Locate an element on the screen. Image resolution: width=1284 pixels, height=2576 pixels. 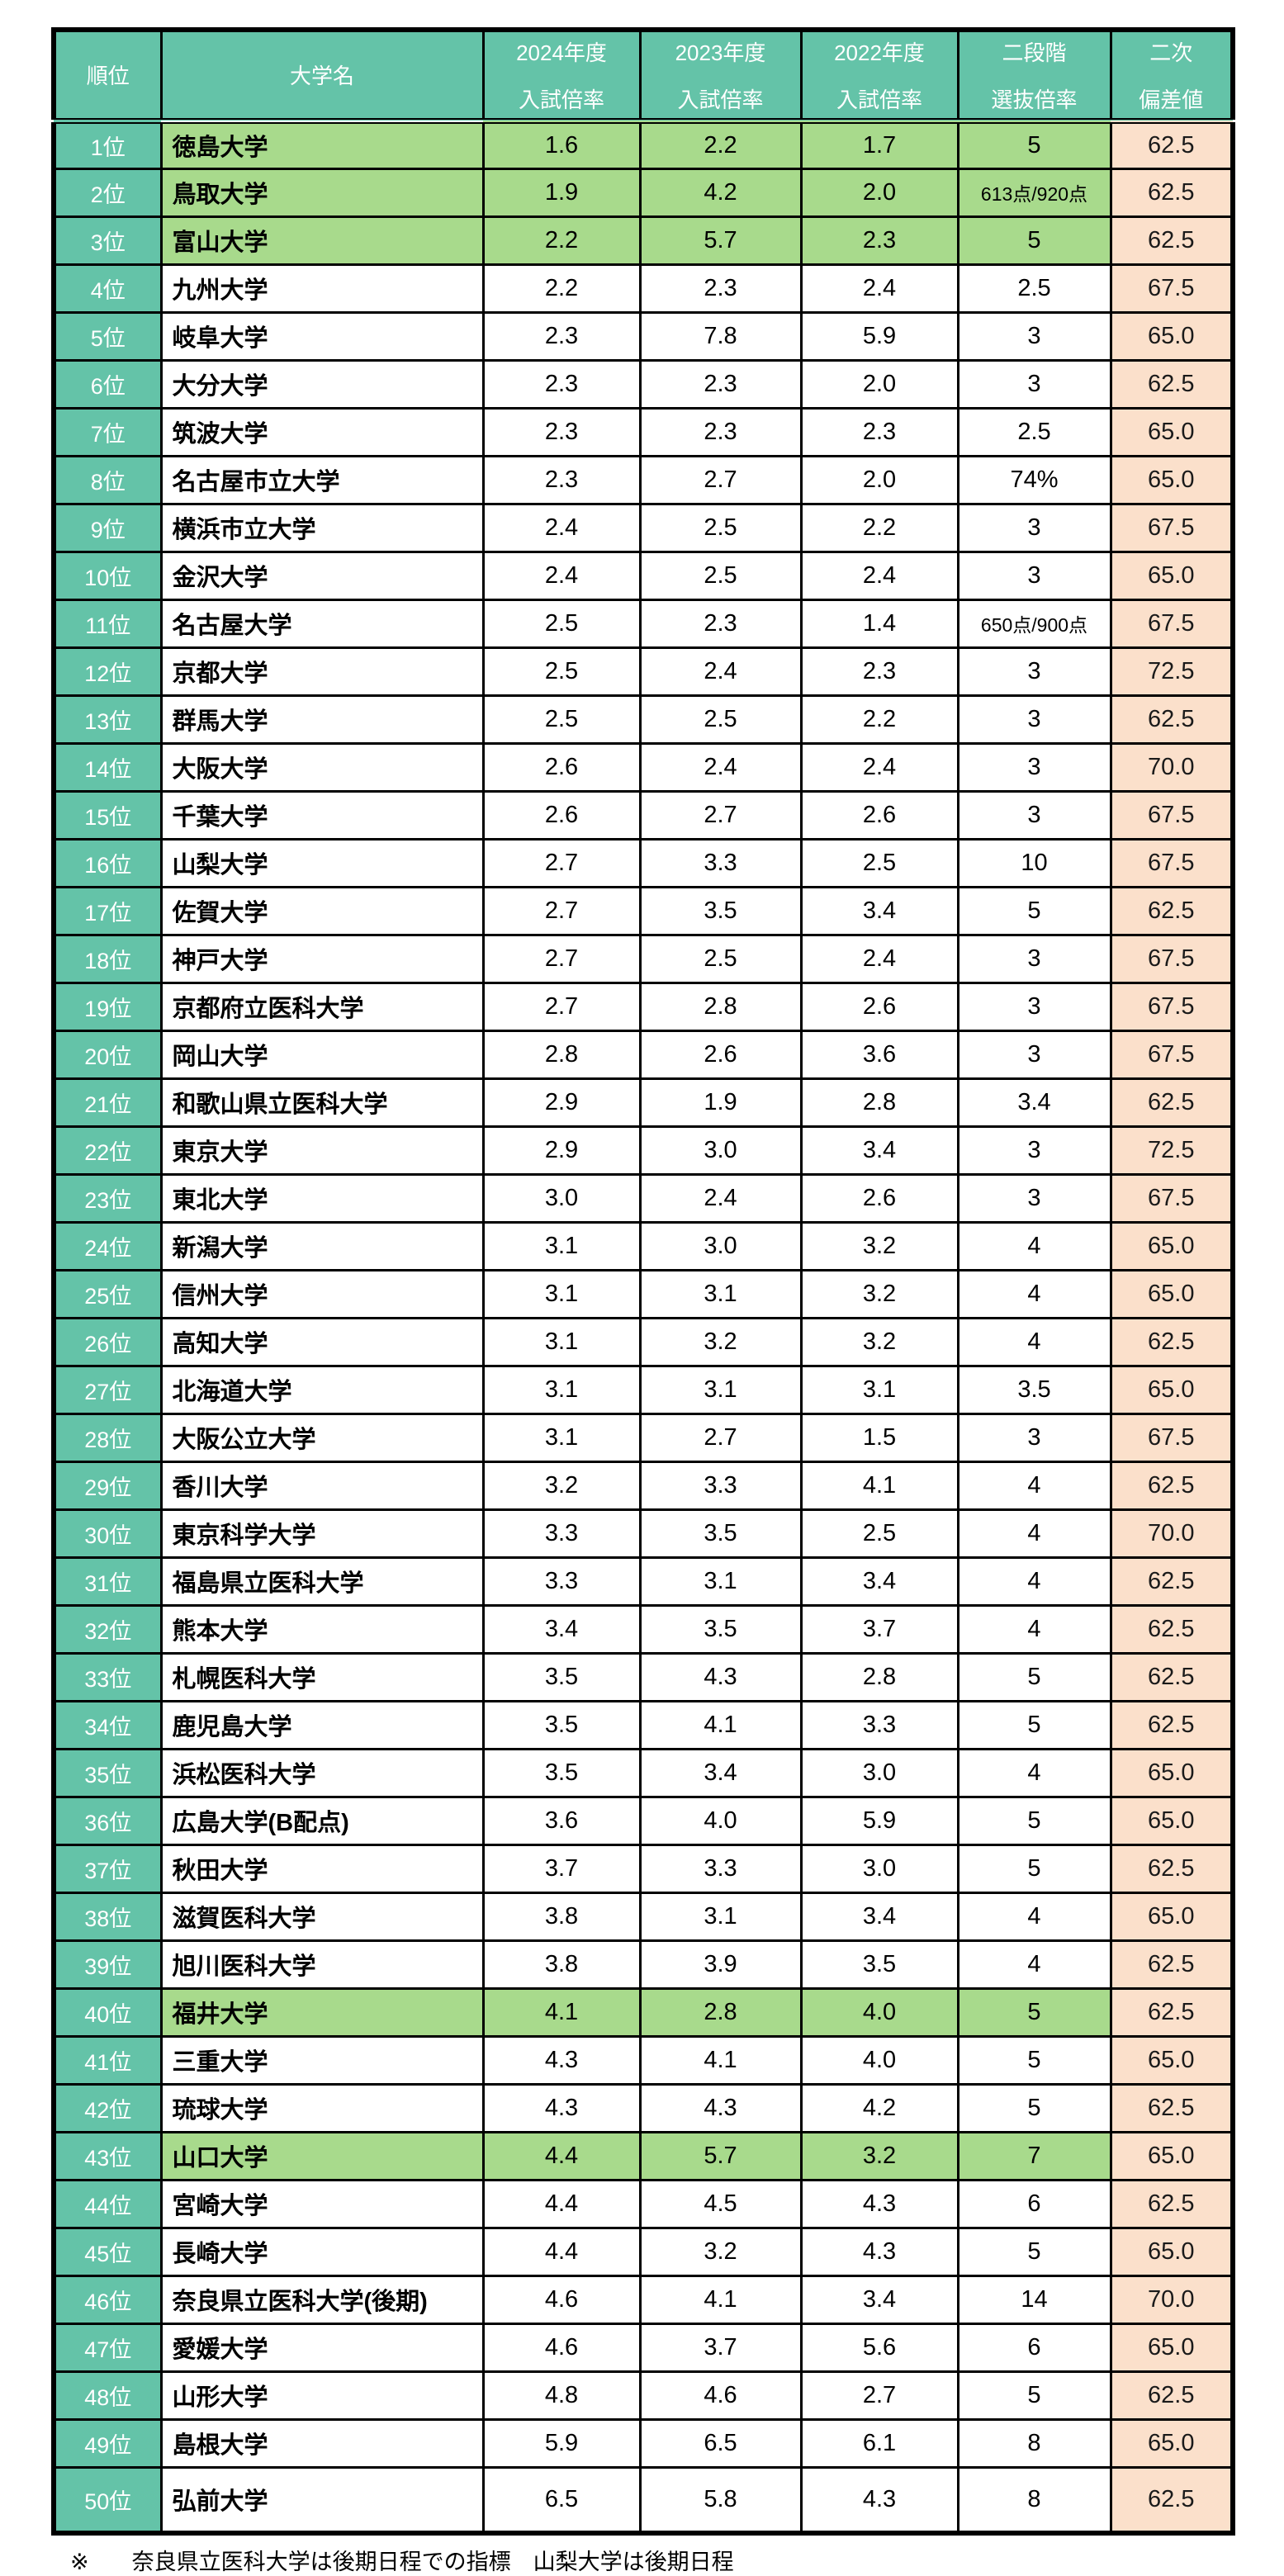
selection-ratio-cell: 14 is located at coordinates (1034, 2299).